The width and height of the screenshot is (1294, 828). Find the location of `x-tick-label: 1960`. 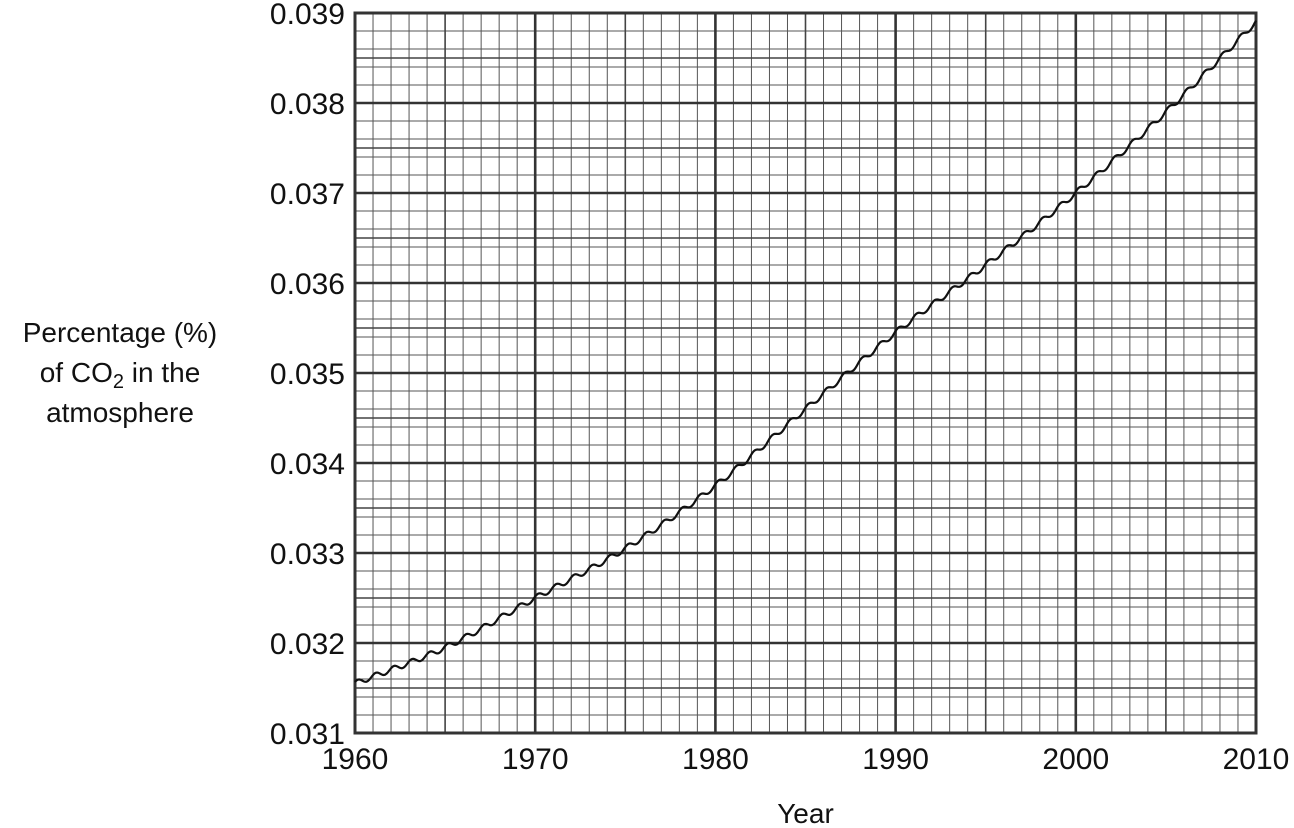

x-tick-label: 1960 is located at coordinates (355, 759).